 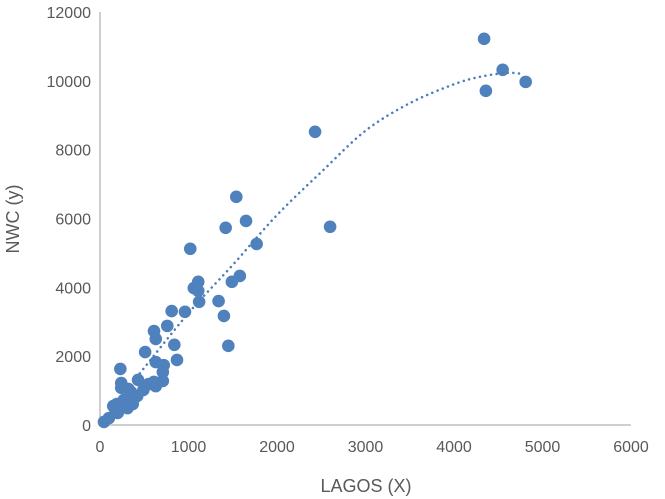 I want to click on x-tick-label: 6000, so click(x=631, y=447).